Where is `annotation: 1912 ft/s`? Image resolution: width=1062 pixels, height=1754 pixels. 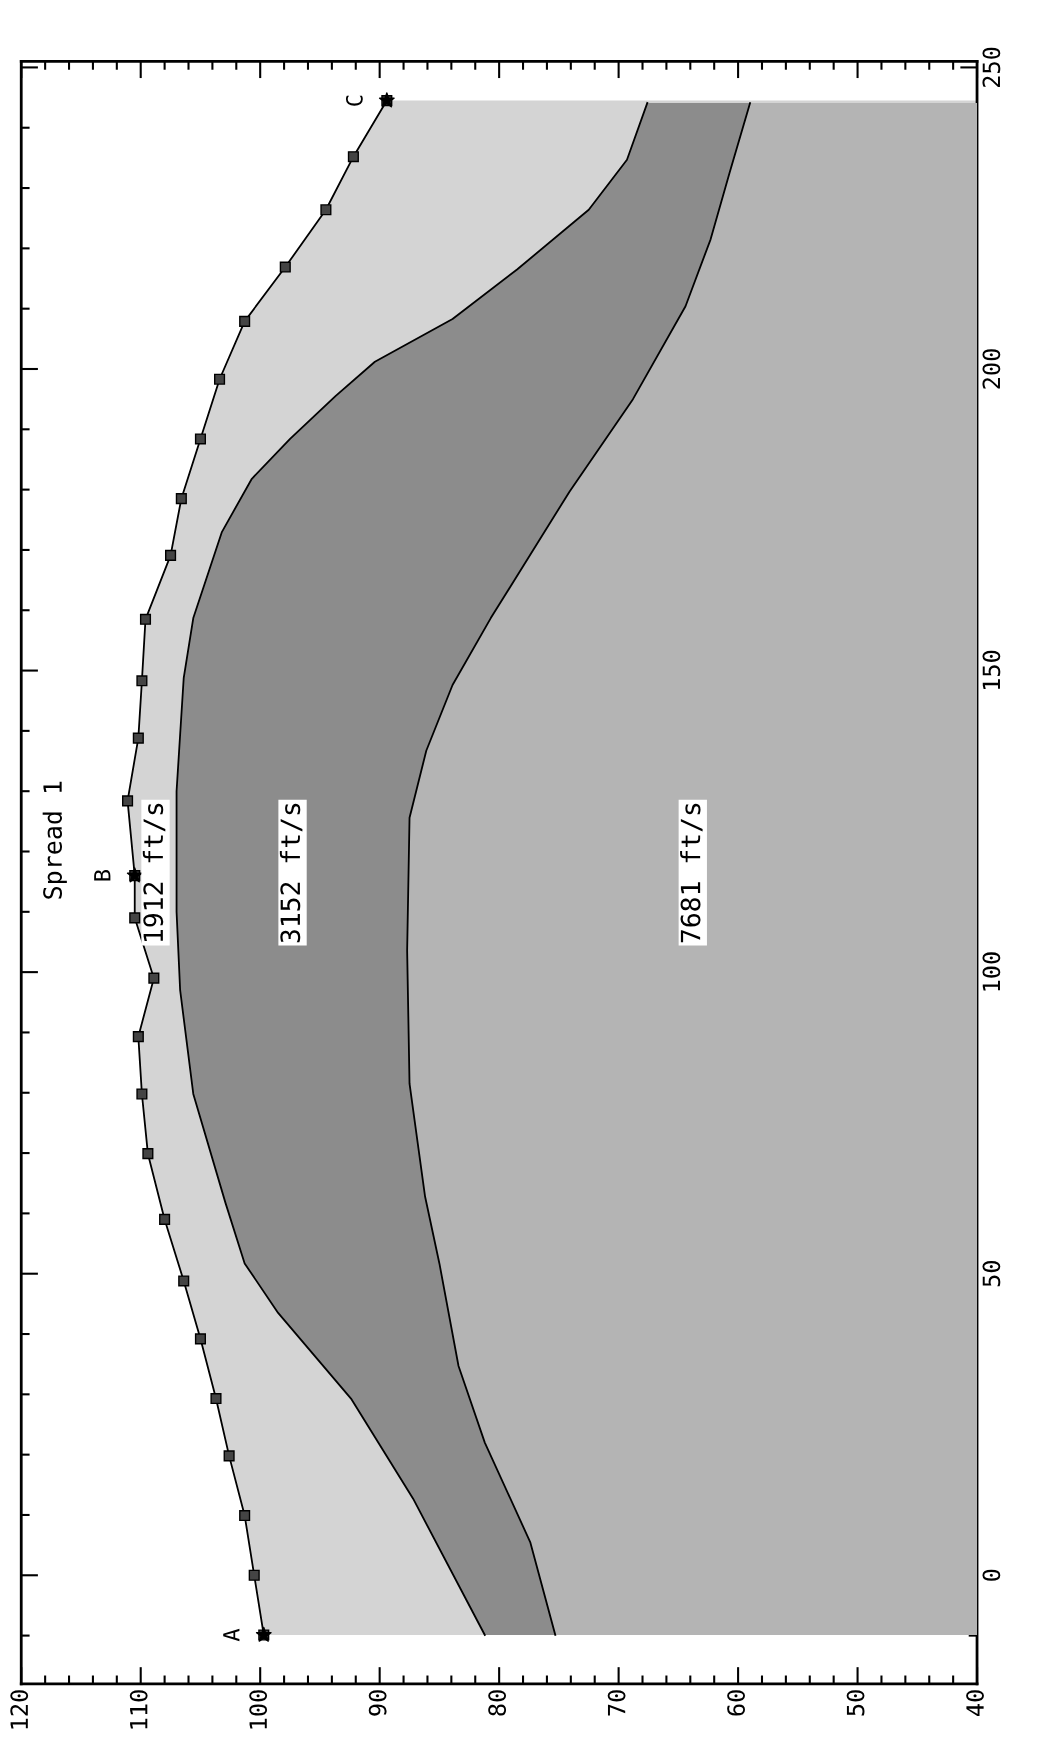 annotation: 1912 ft/s is located at coordinates (154, 872).